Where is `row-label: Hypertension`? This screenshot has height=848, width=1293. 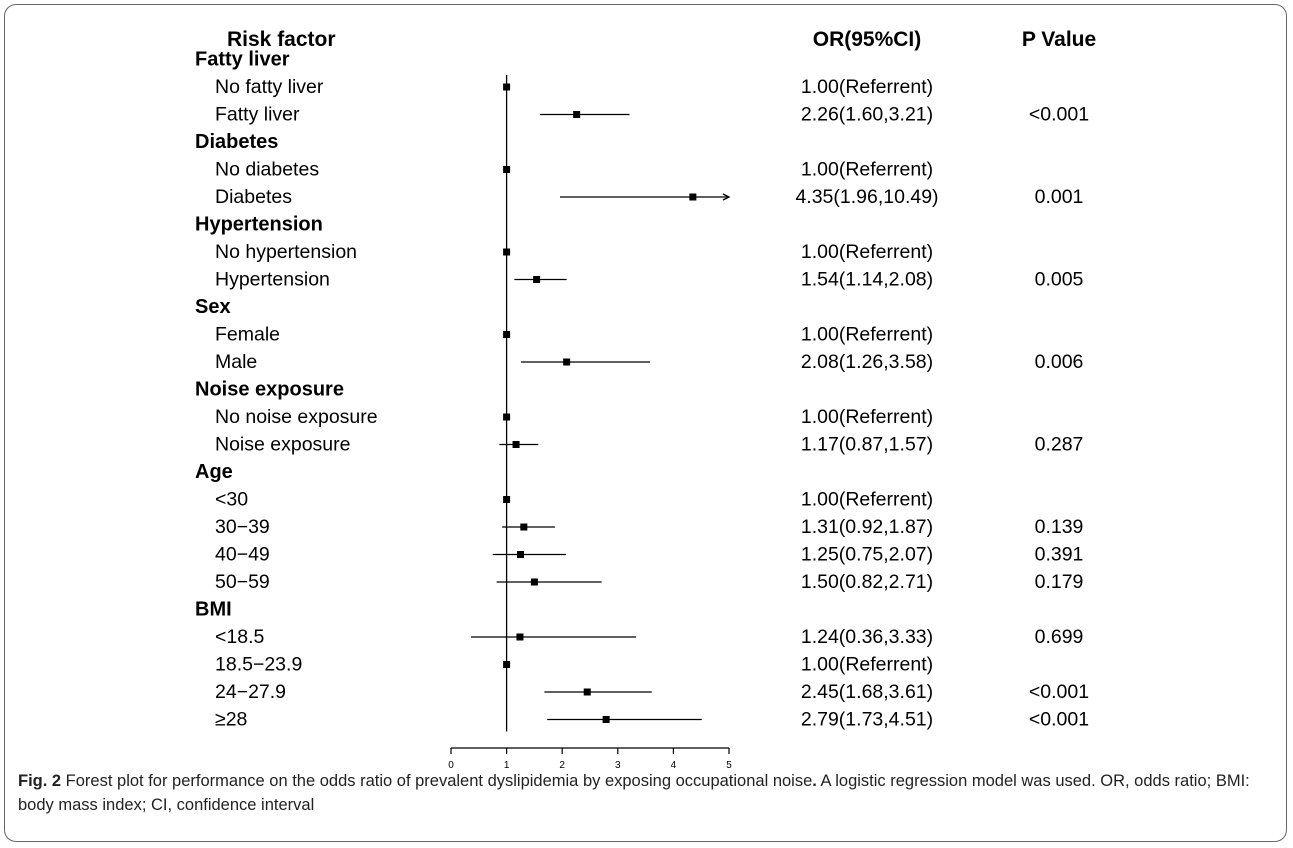 row-label: Hypertension is located at coordinates (272, 280).